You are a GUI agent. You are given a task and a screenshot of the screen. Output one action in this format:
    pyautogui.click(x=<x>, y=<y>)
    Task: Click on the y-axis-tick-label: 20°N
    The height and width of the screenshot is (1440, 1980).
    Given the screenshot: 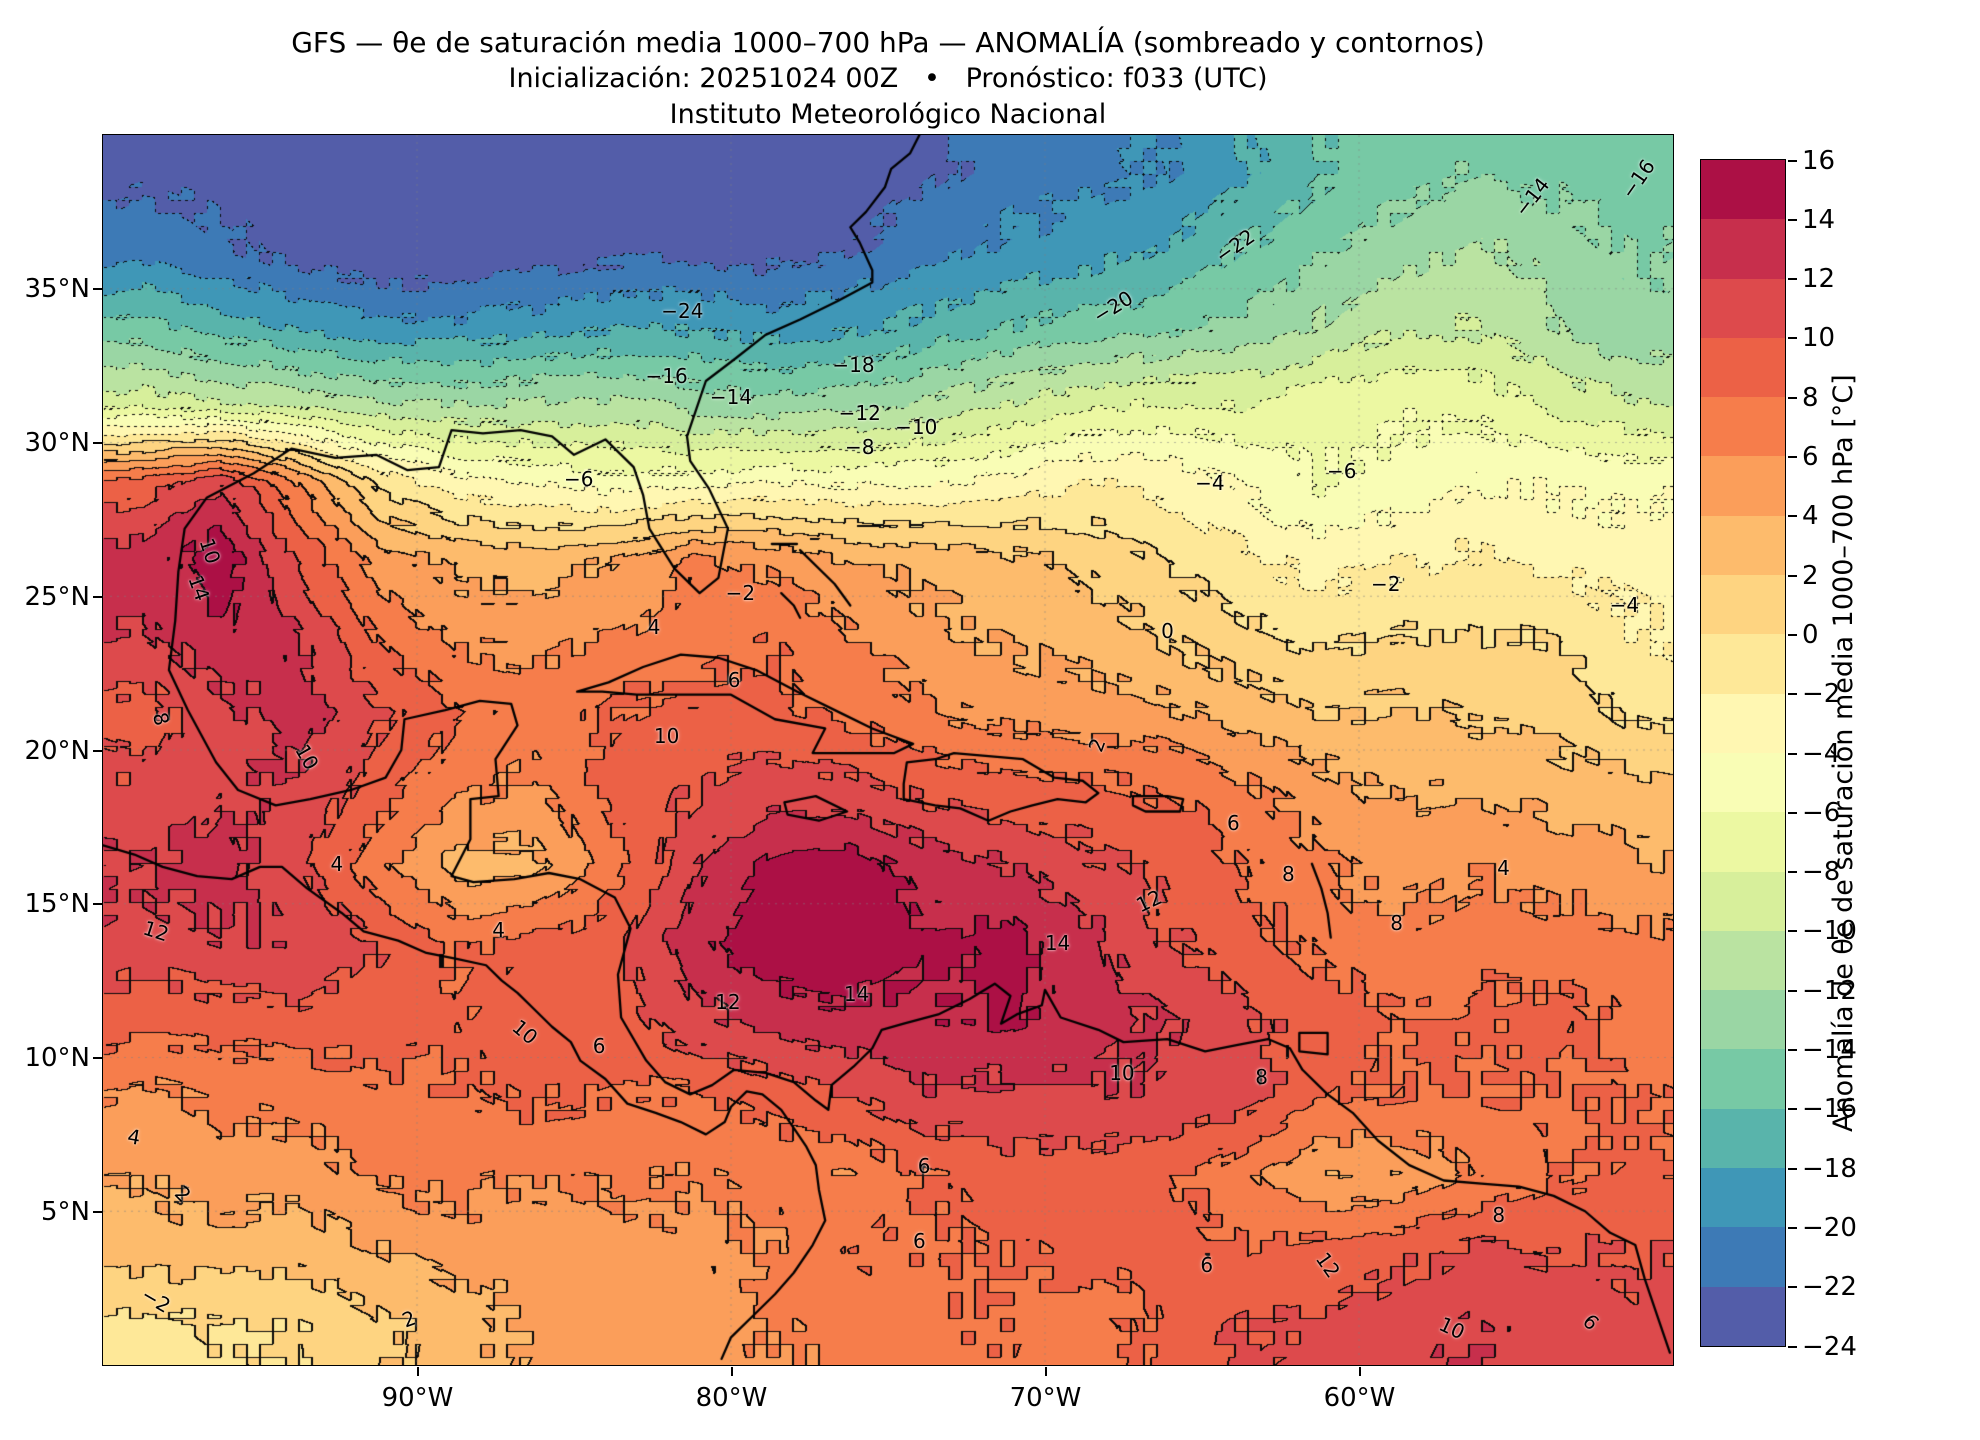 What is the action you would take?
    pyautogui.click(x=57, y=750)
    